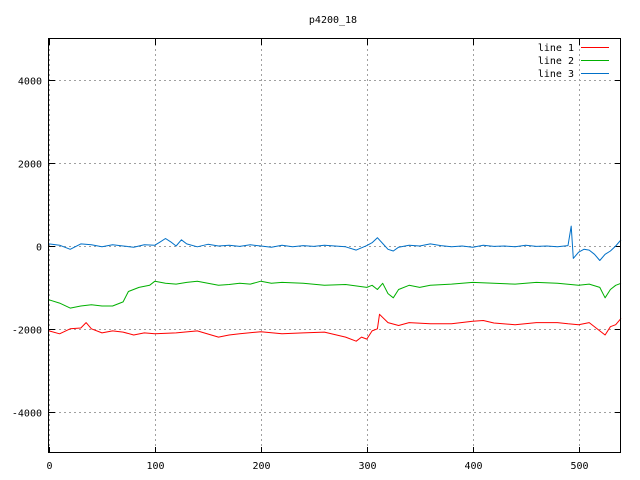  What do you see at coordinates (556, 48) in the screenshot?
I see `legend-label-1: line 1` at bounding box center [556, 48].